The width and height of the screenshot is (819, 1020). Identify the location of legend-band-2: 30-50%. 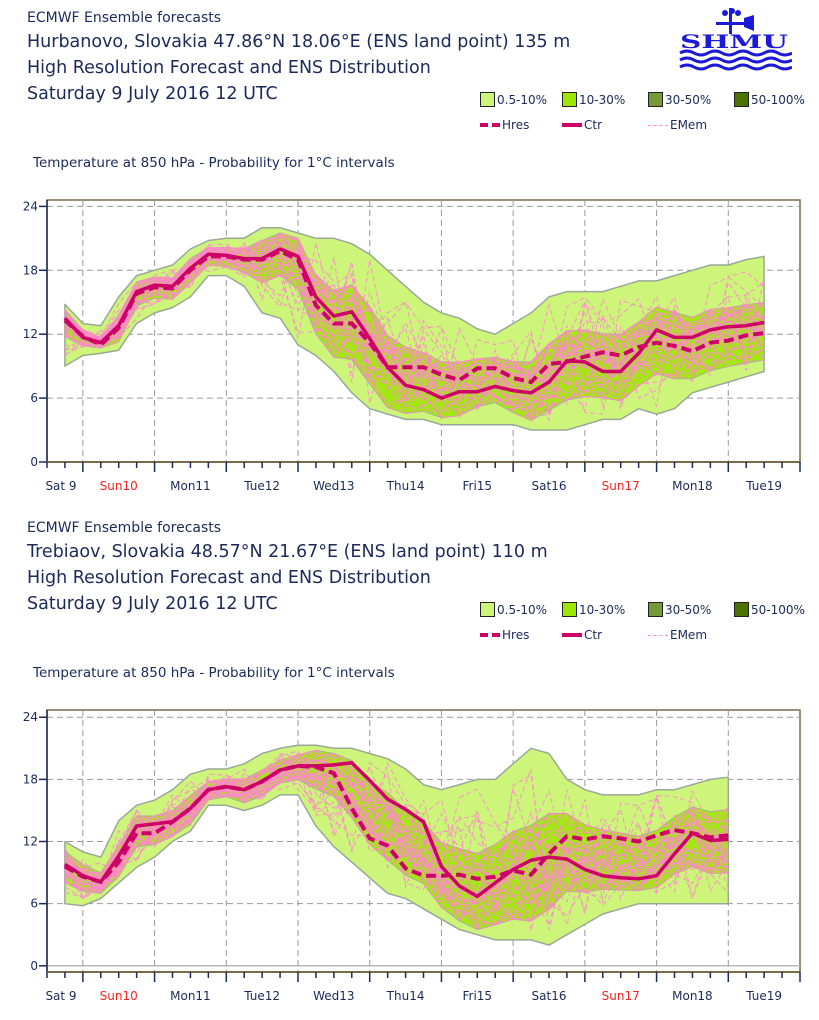
(679, 99).